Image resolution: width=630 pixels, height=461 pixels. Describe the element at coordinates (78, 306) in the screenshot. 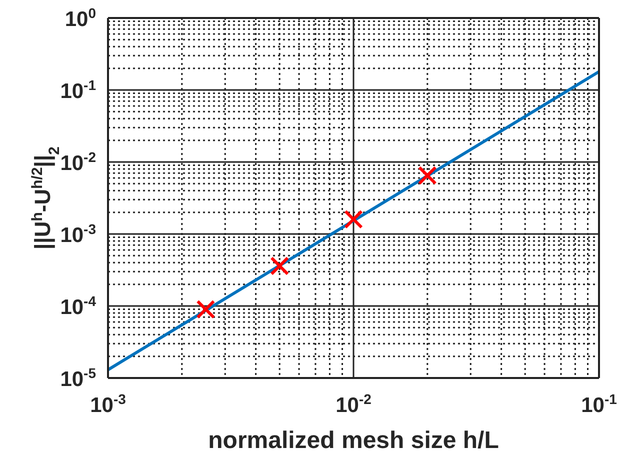

I see `y-tick-label: 10$^{-4}$` at that location.